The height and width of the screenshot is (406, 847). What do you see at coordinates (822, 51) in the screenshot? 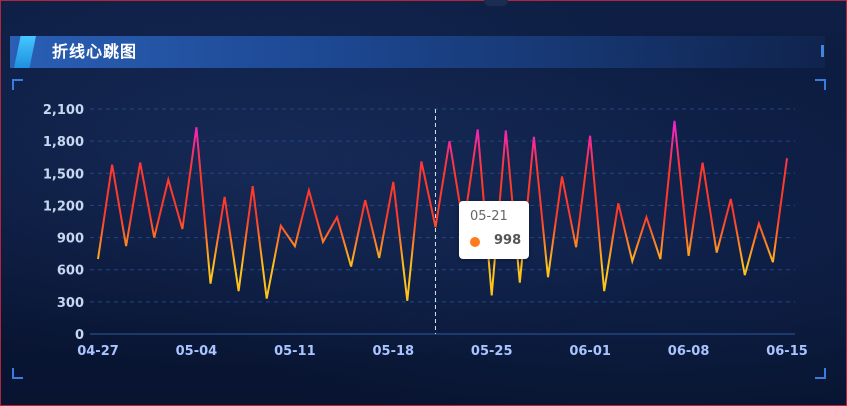
I see `header-end-marker` at bounding box center [822, 51].